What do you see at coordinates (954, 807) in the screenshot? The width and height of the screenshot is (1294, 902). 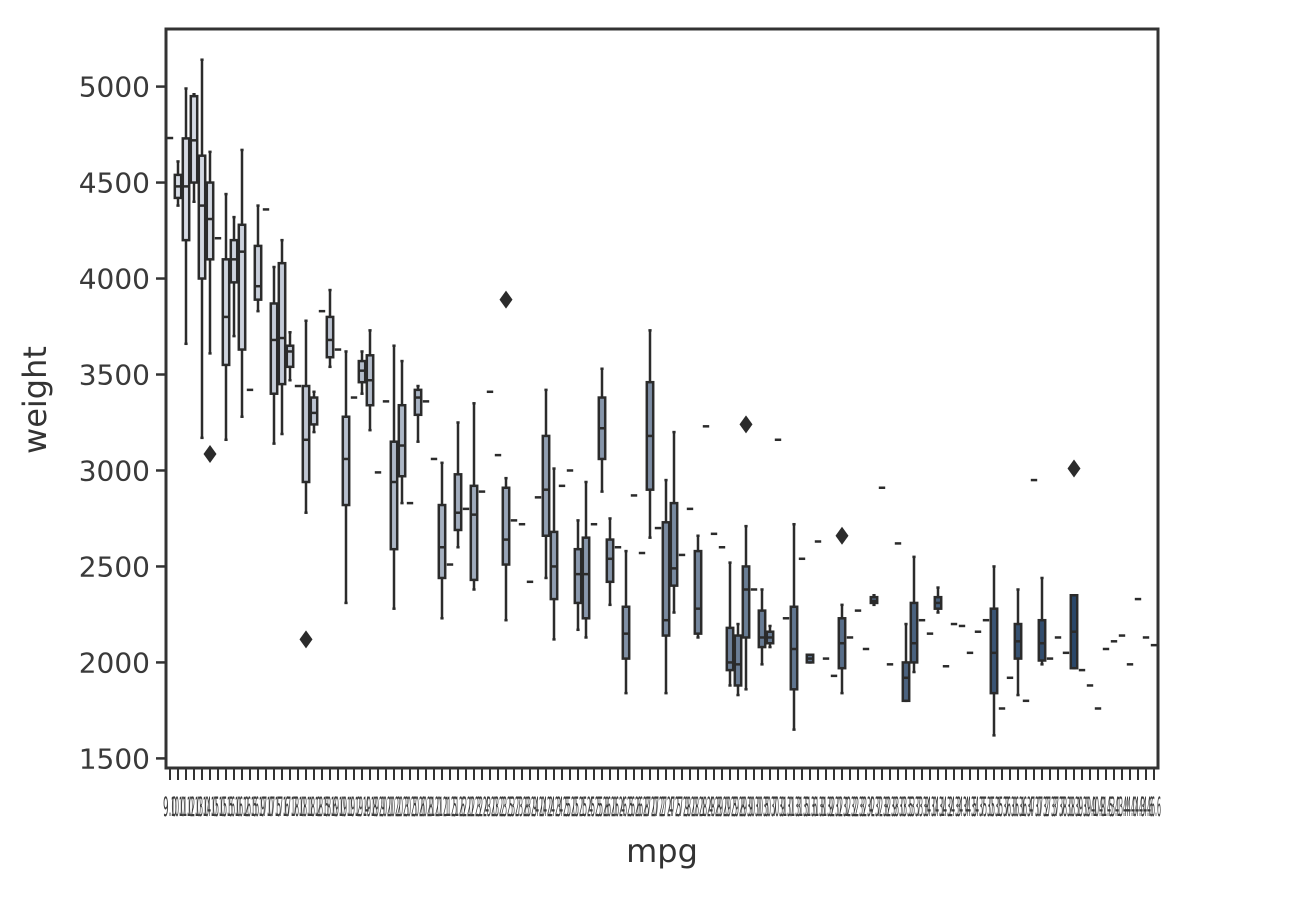 I see `x-tick-label: 34.3` at bounding box center [954, 807].